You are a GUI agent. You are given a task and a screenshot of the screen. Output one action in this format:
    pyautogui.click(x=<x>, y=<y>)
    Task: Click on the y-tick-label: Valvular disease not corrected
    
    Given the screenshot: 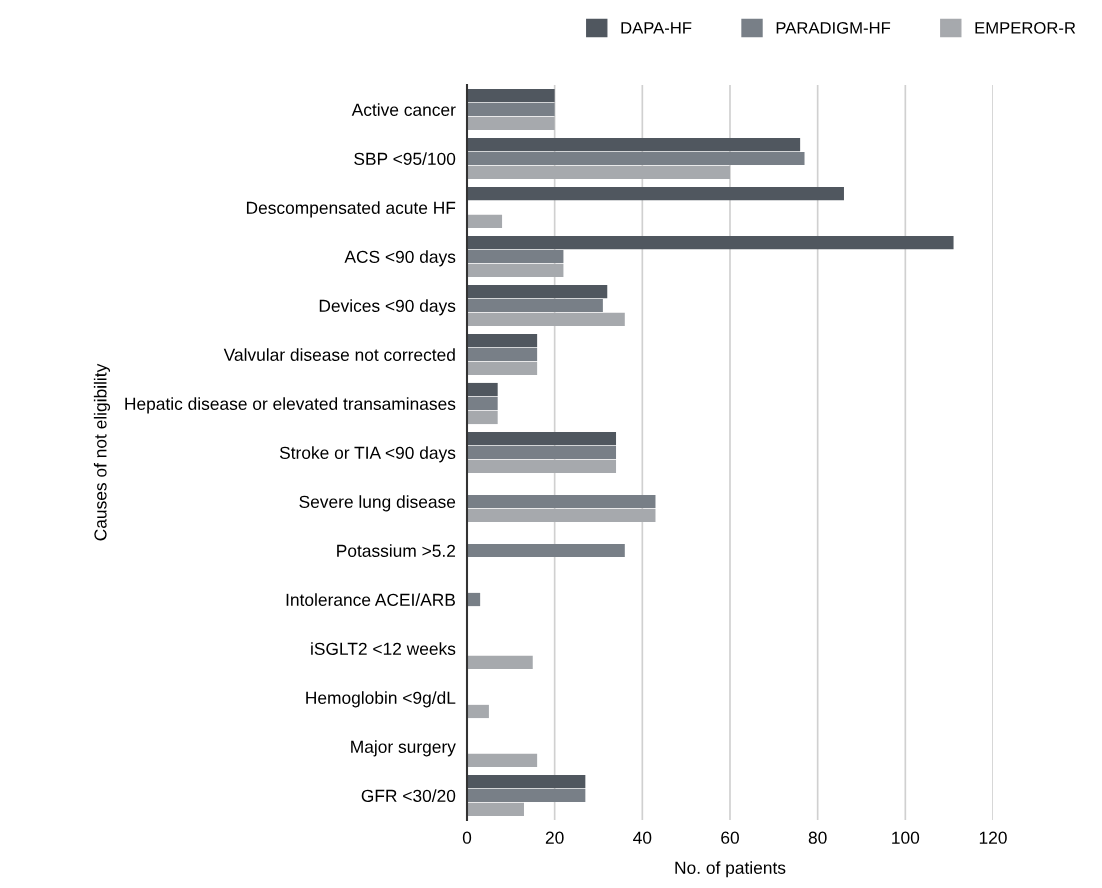 What is the action you would take?
    pyautogui.click(x=339, y=354)
    